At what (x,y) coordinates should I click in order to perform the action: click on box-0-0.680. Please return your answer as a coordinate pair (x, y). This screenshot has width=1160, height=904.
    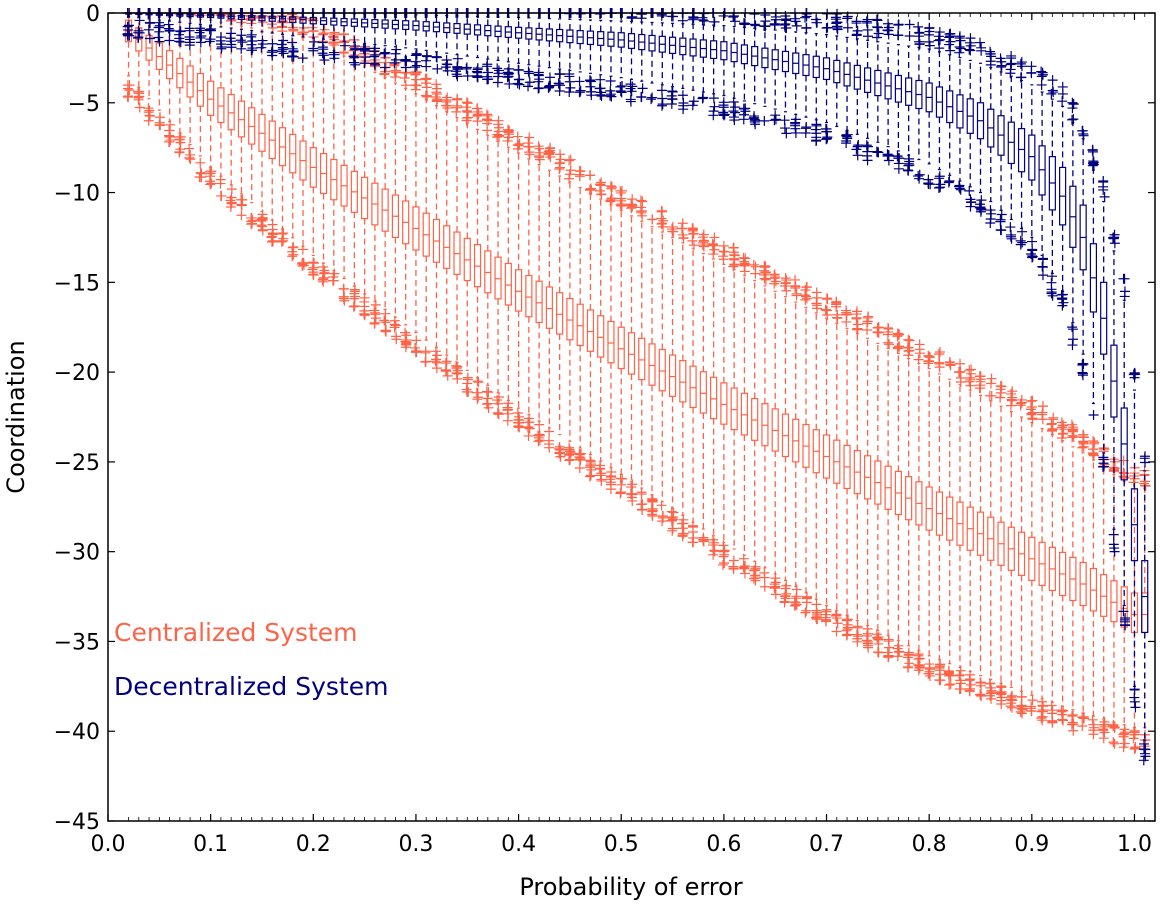
    Looking at the image, I should click on (806, 449).